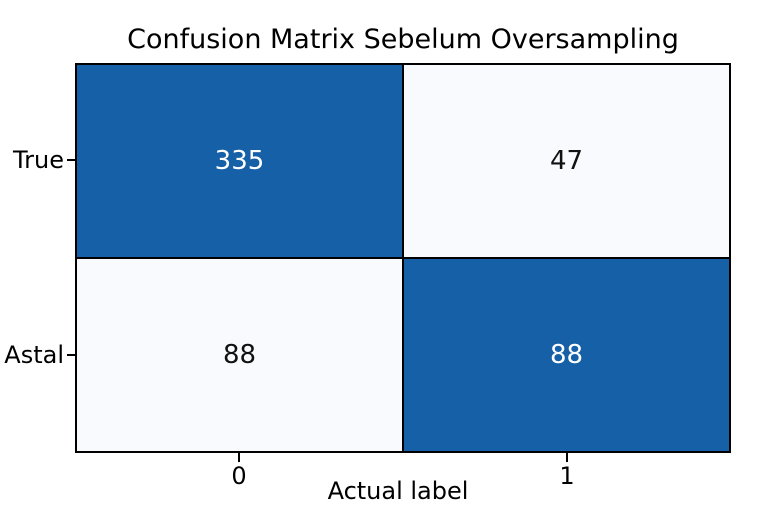 Image resolution: width=778 pixels, height=519 pixels. I want to click on chart-title: Confusion Matrix Sebelum Oversampling, so click(403, 39).